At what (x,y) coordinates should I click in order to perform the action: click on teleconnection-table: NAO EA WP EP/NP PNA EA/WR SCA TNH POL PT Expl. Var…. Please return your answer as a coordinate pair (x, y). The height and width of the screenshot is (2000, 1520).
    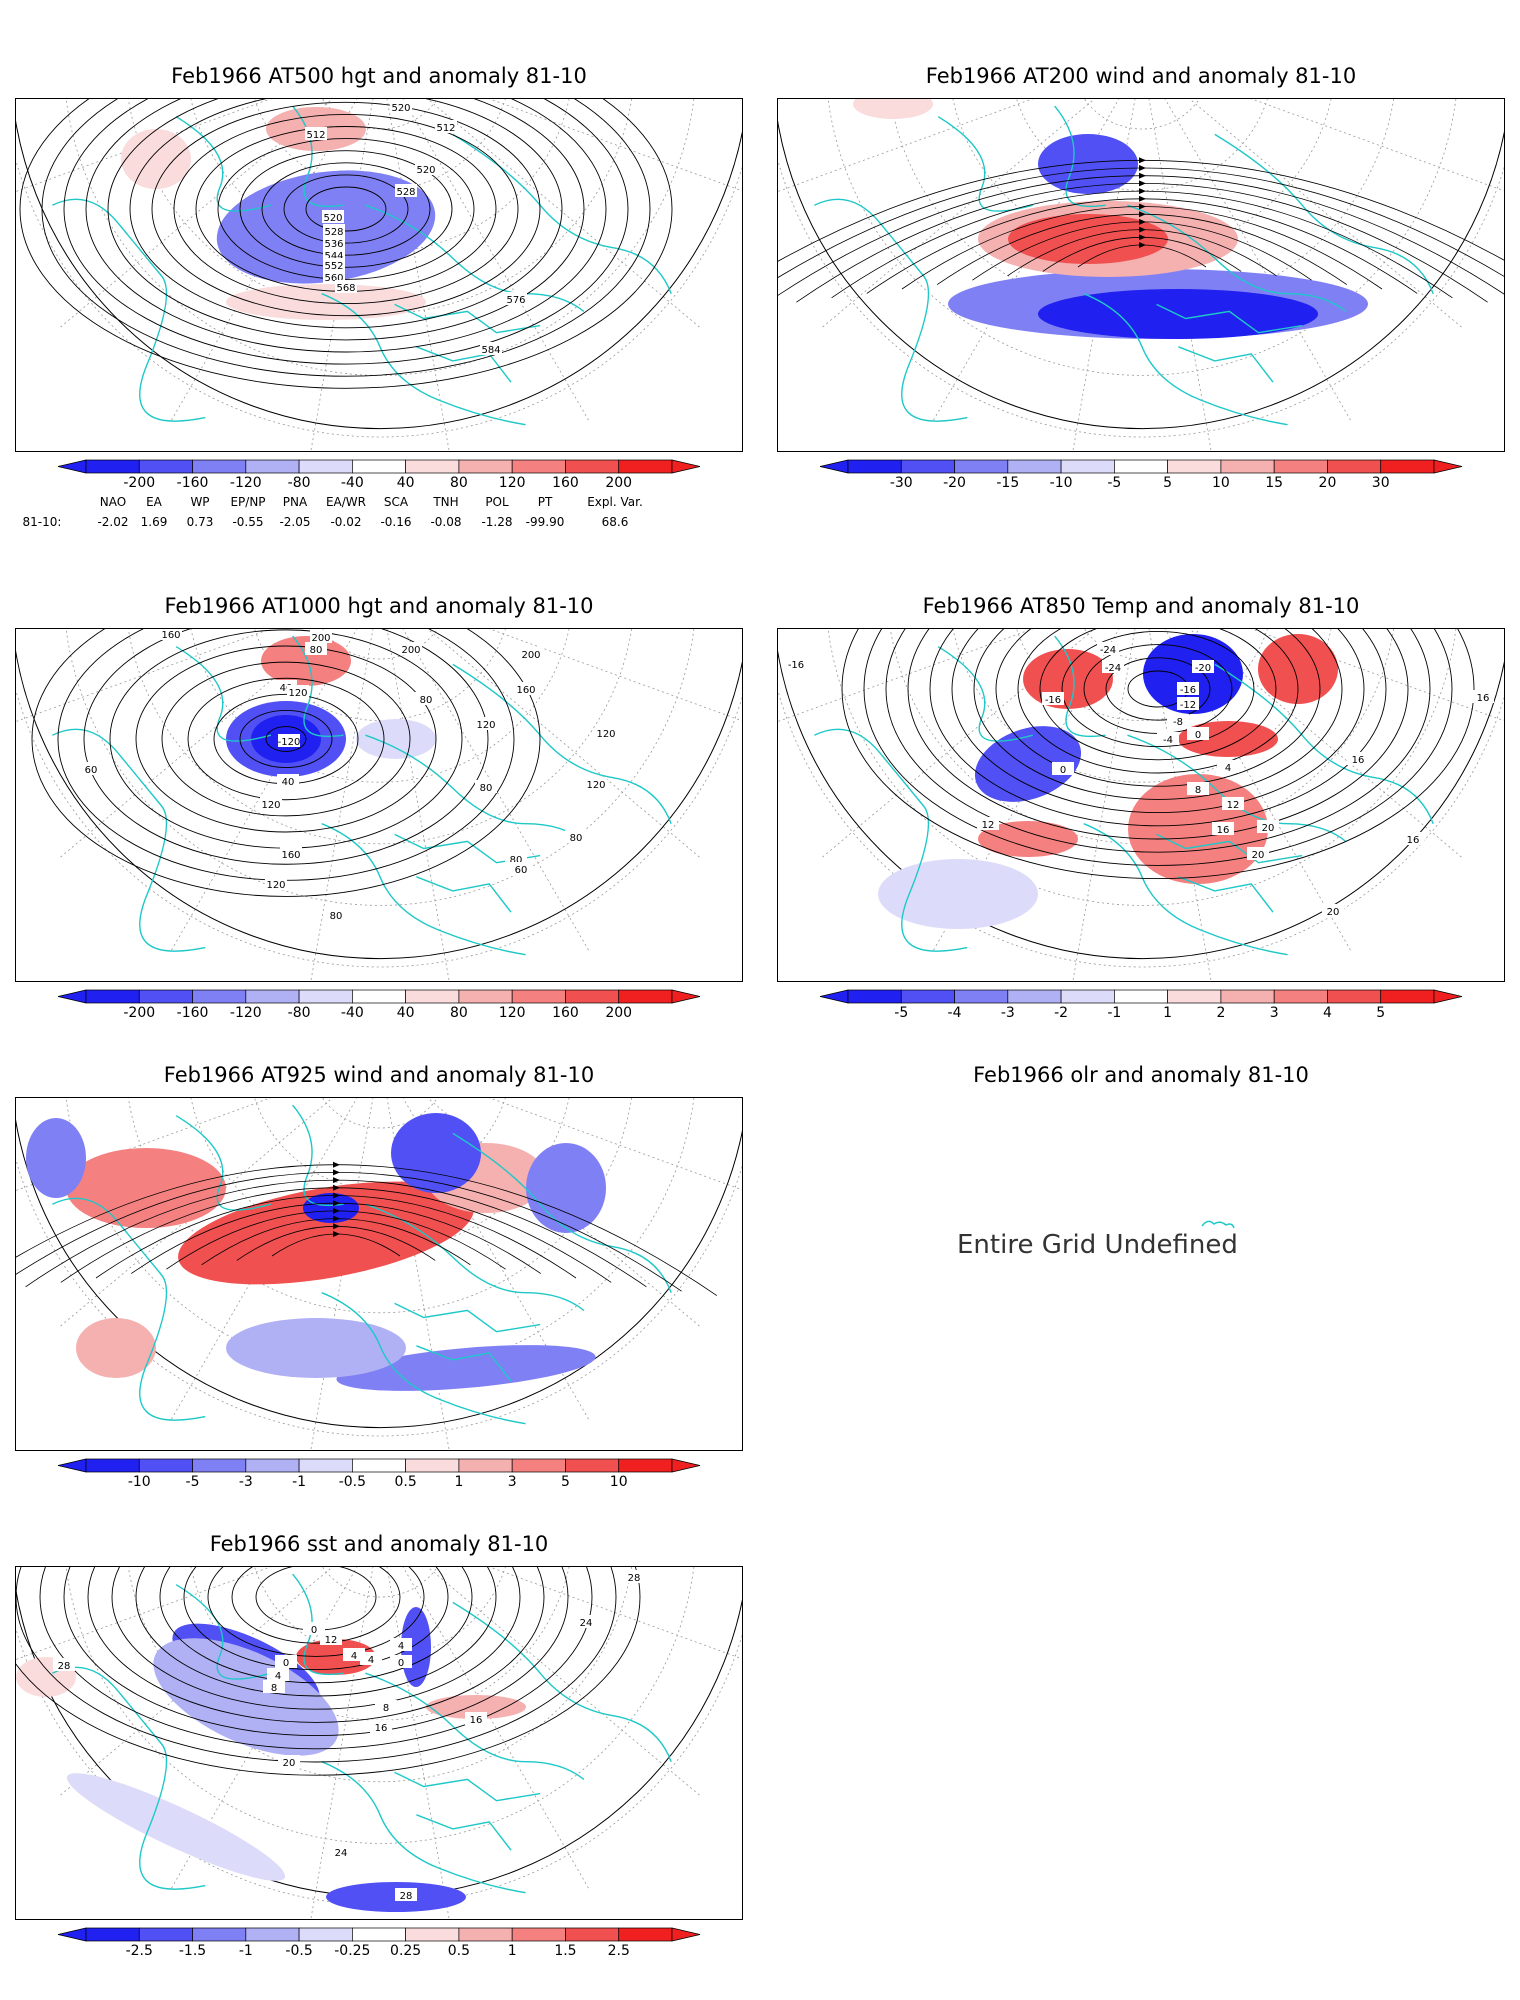
    Looking at the image, I should click on (380, 515).